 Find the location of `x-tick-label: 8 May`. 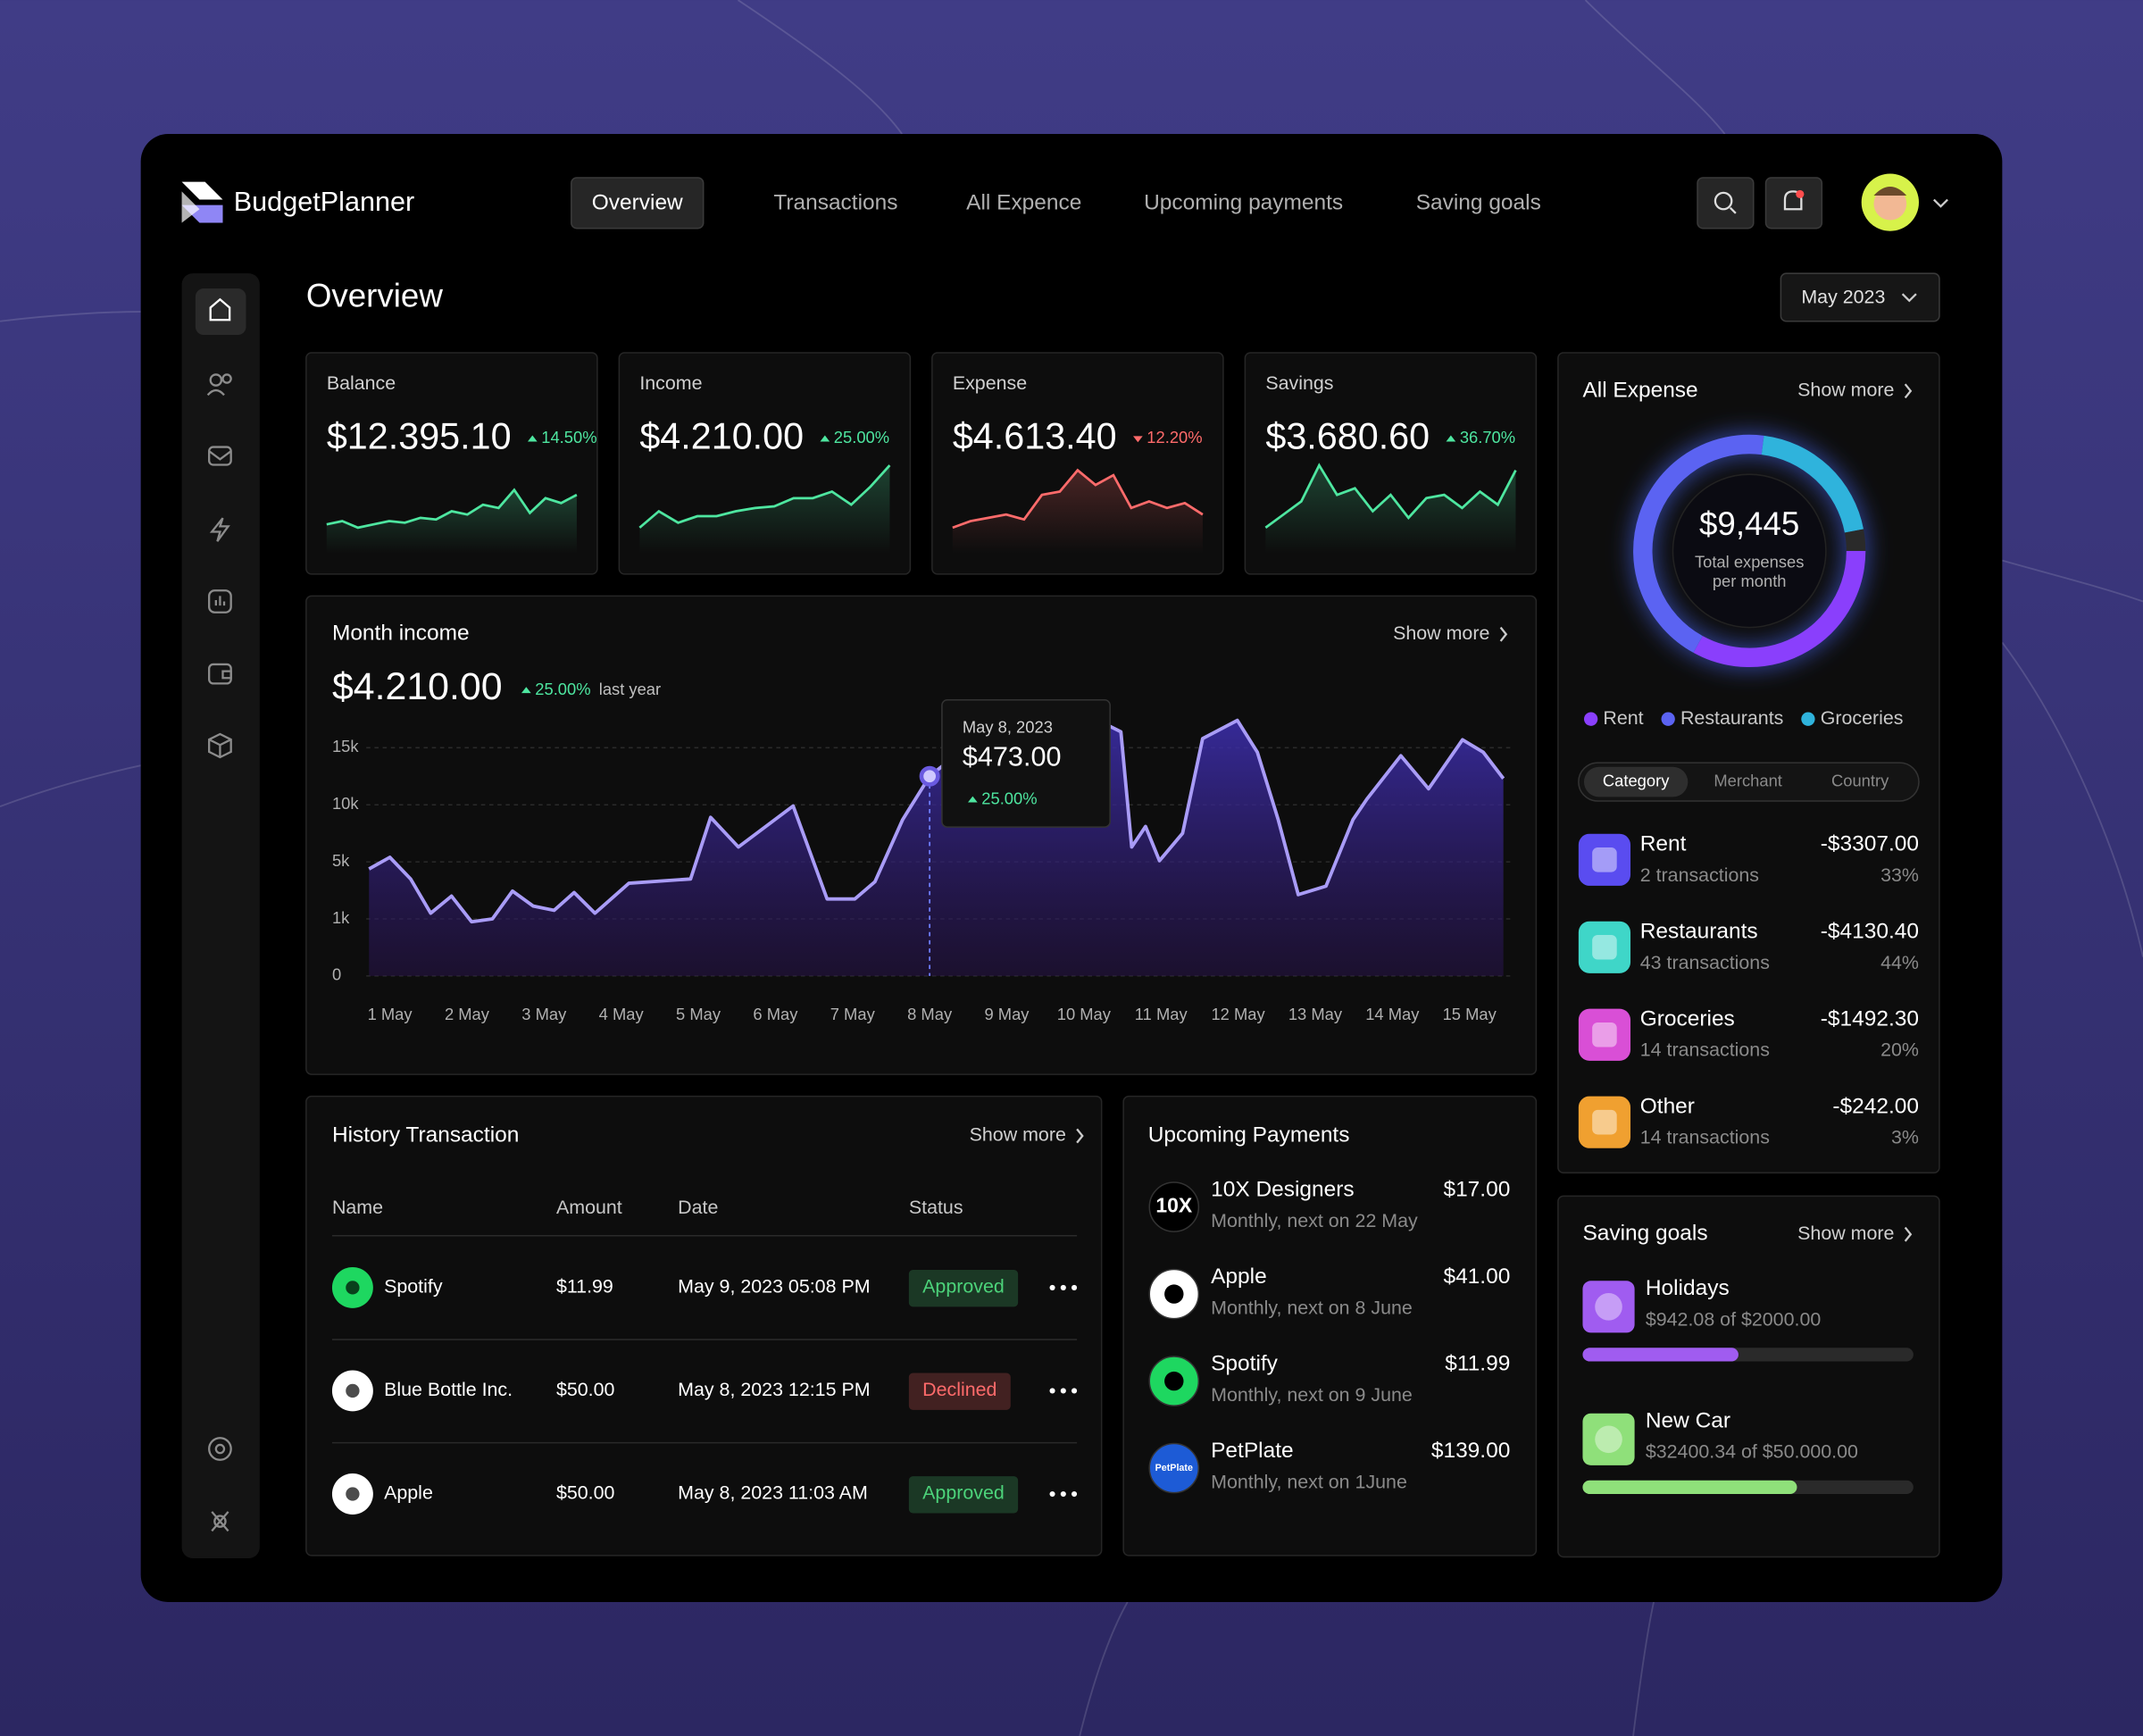

x-tick-label: 8 May is located at coordinates (930, 1014).